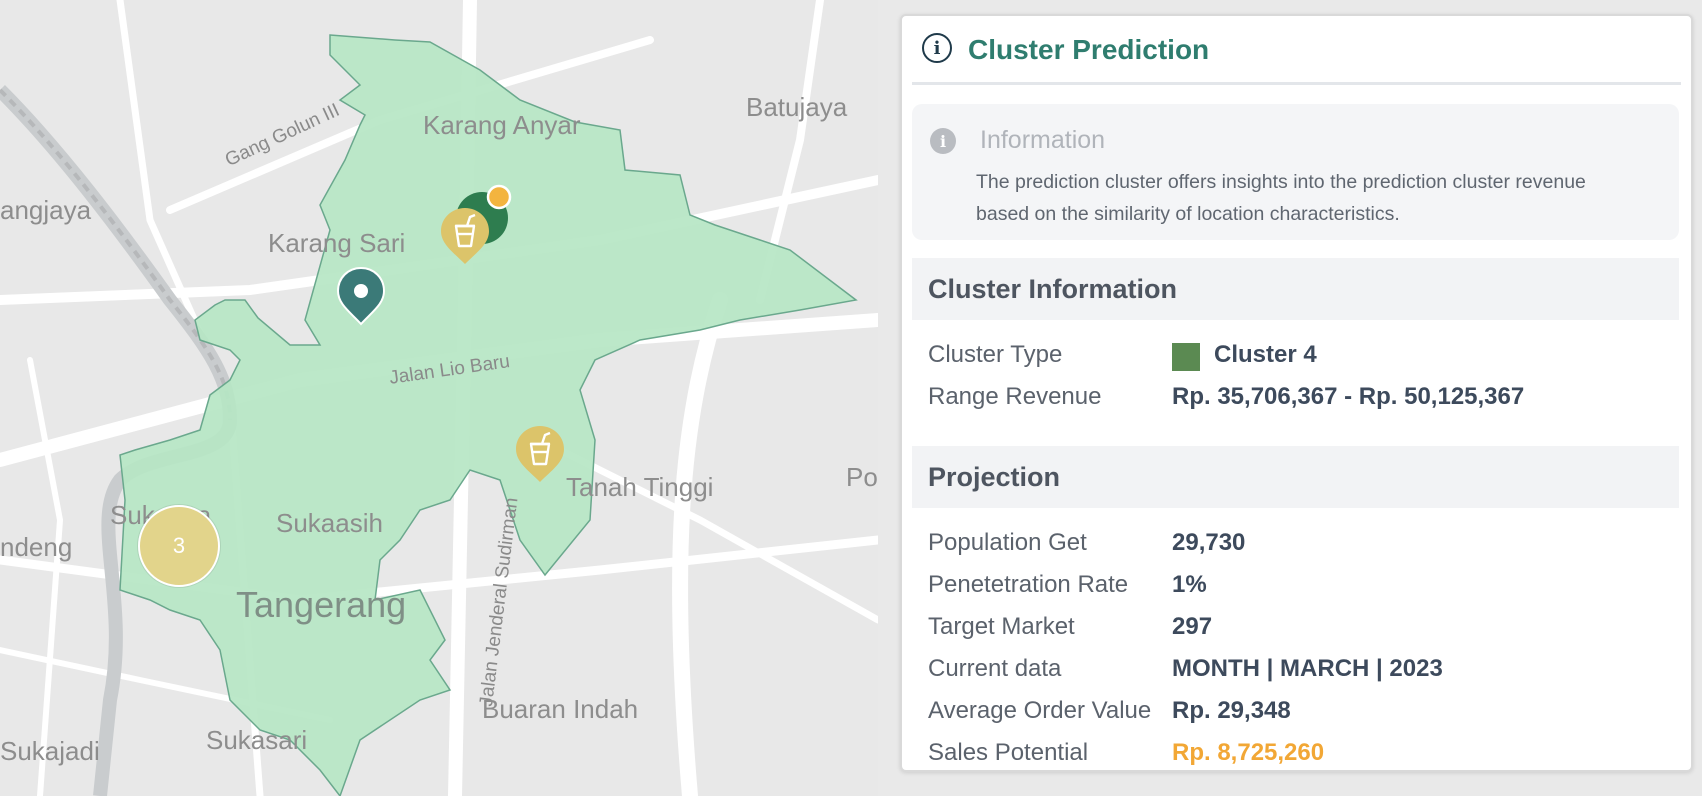  I want to click on population-get-value: 29,730, so click(1209, 542).